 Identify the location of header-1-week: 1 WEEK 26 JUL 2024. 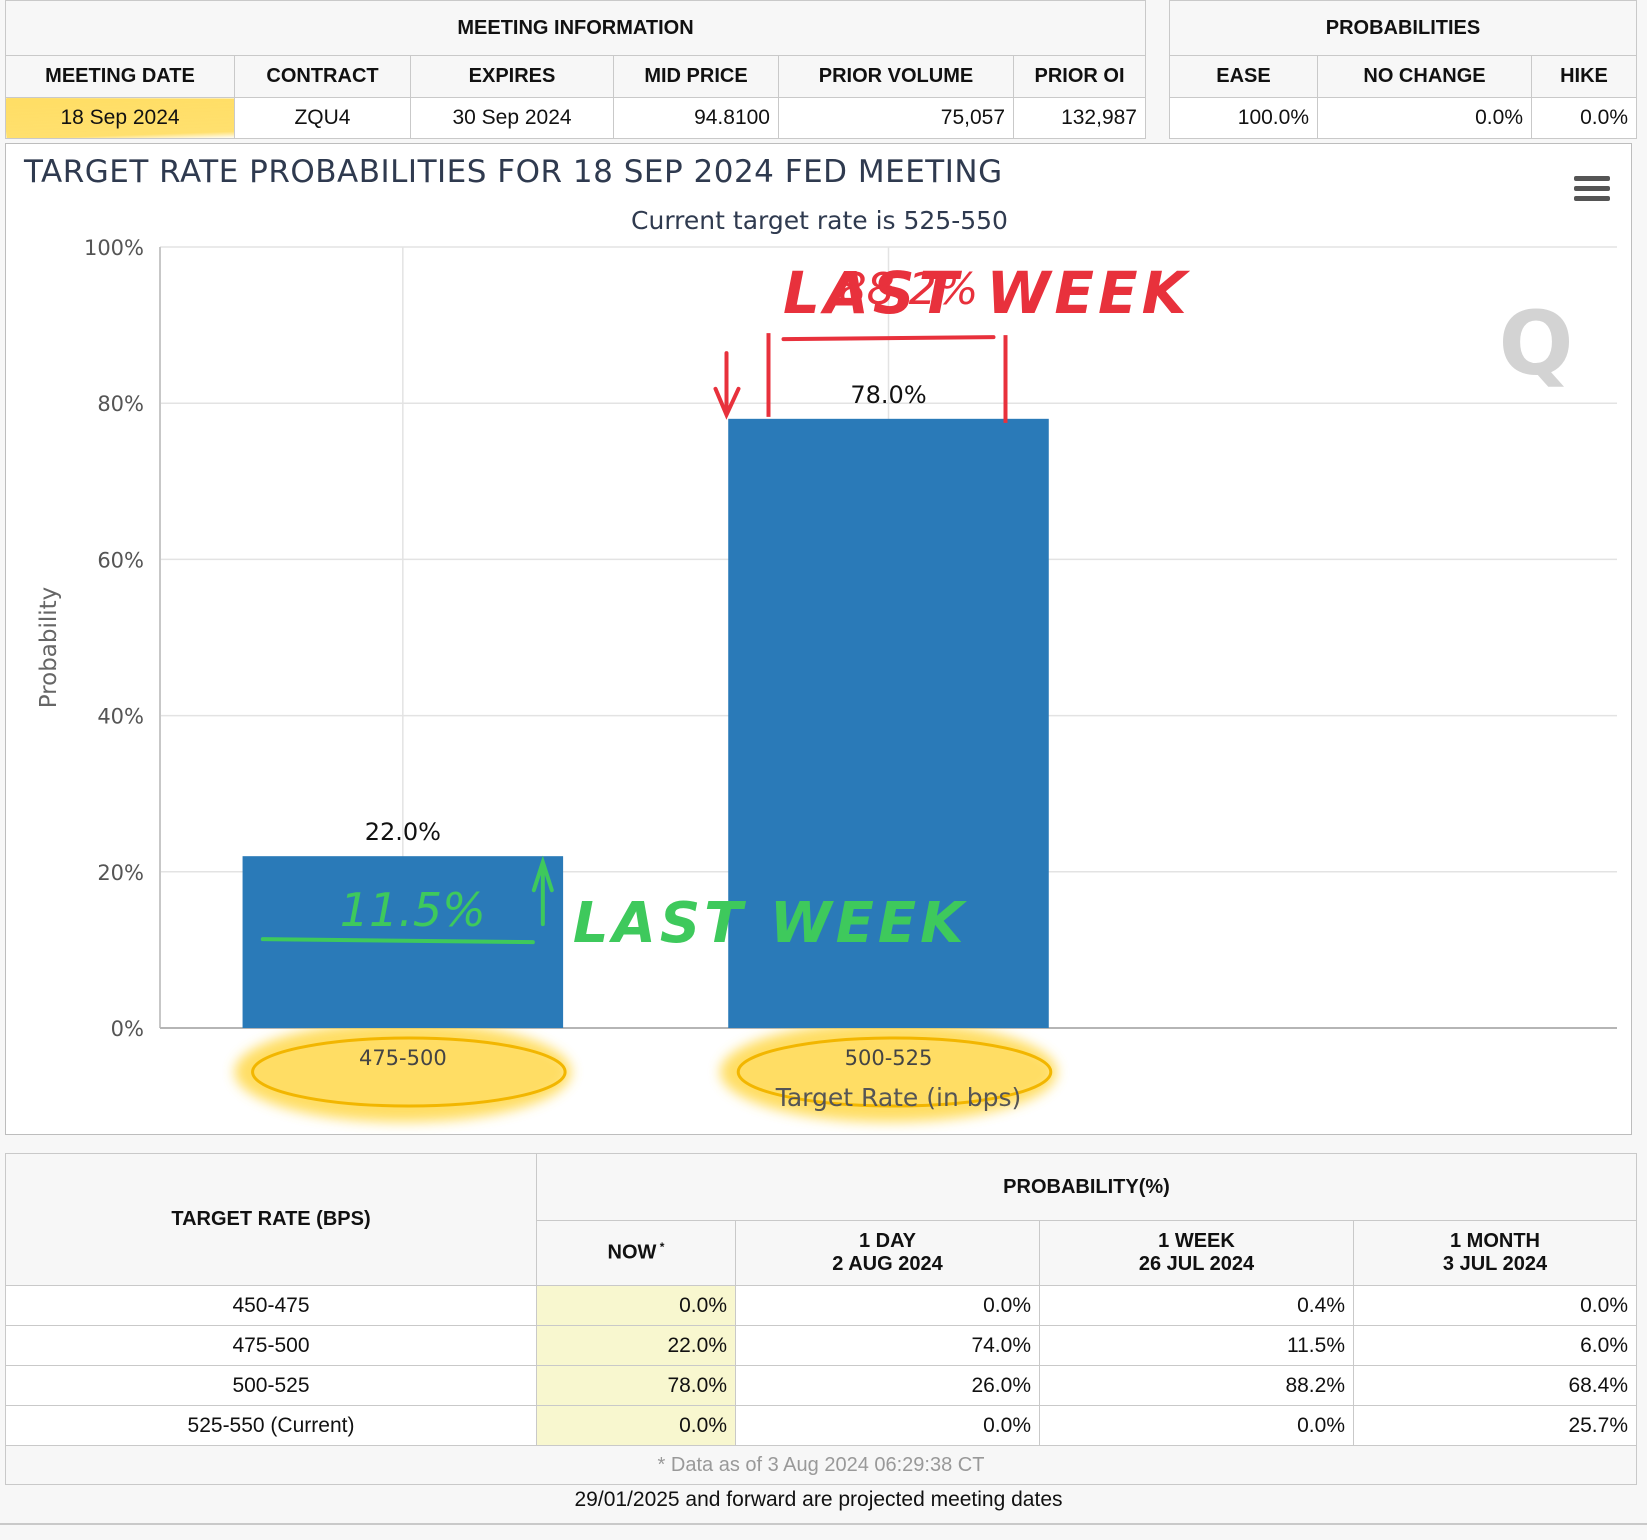
(1196, 1253).